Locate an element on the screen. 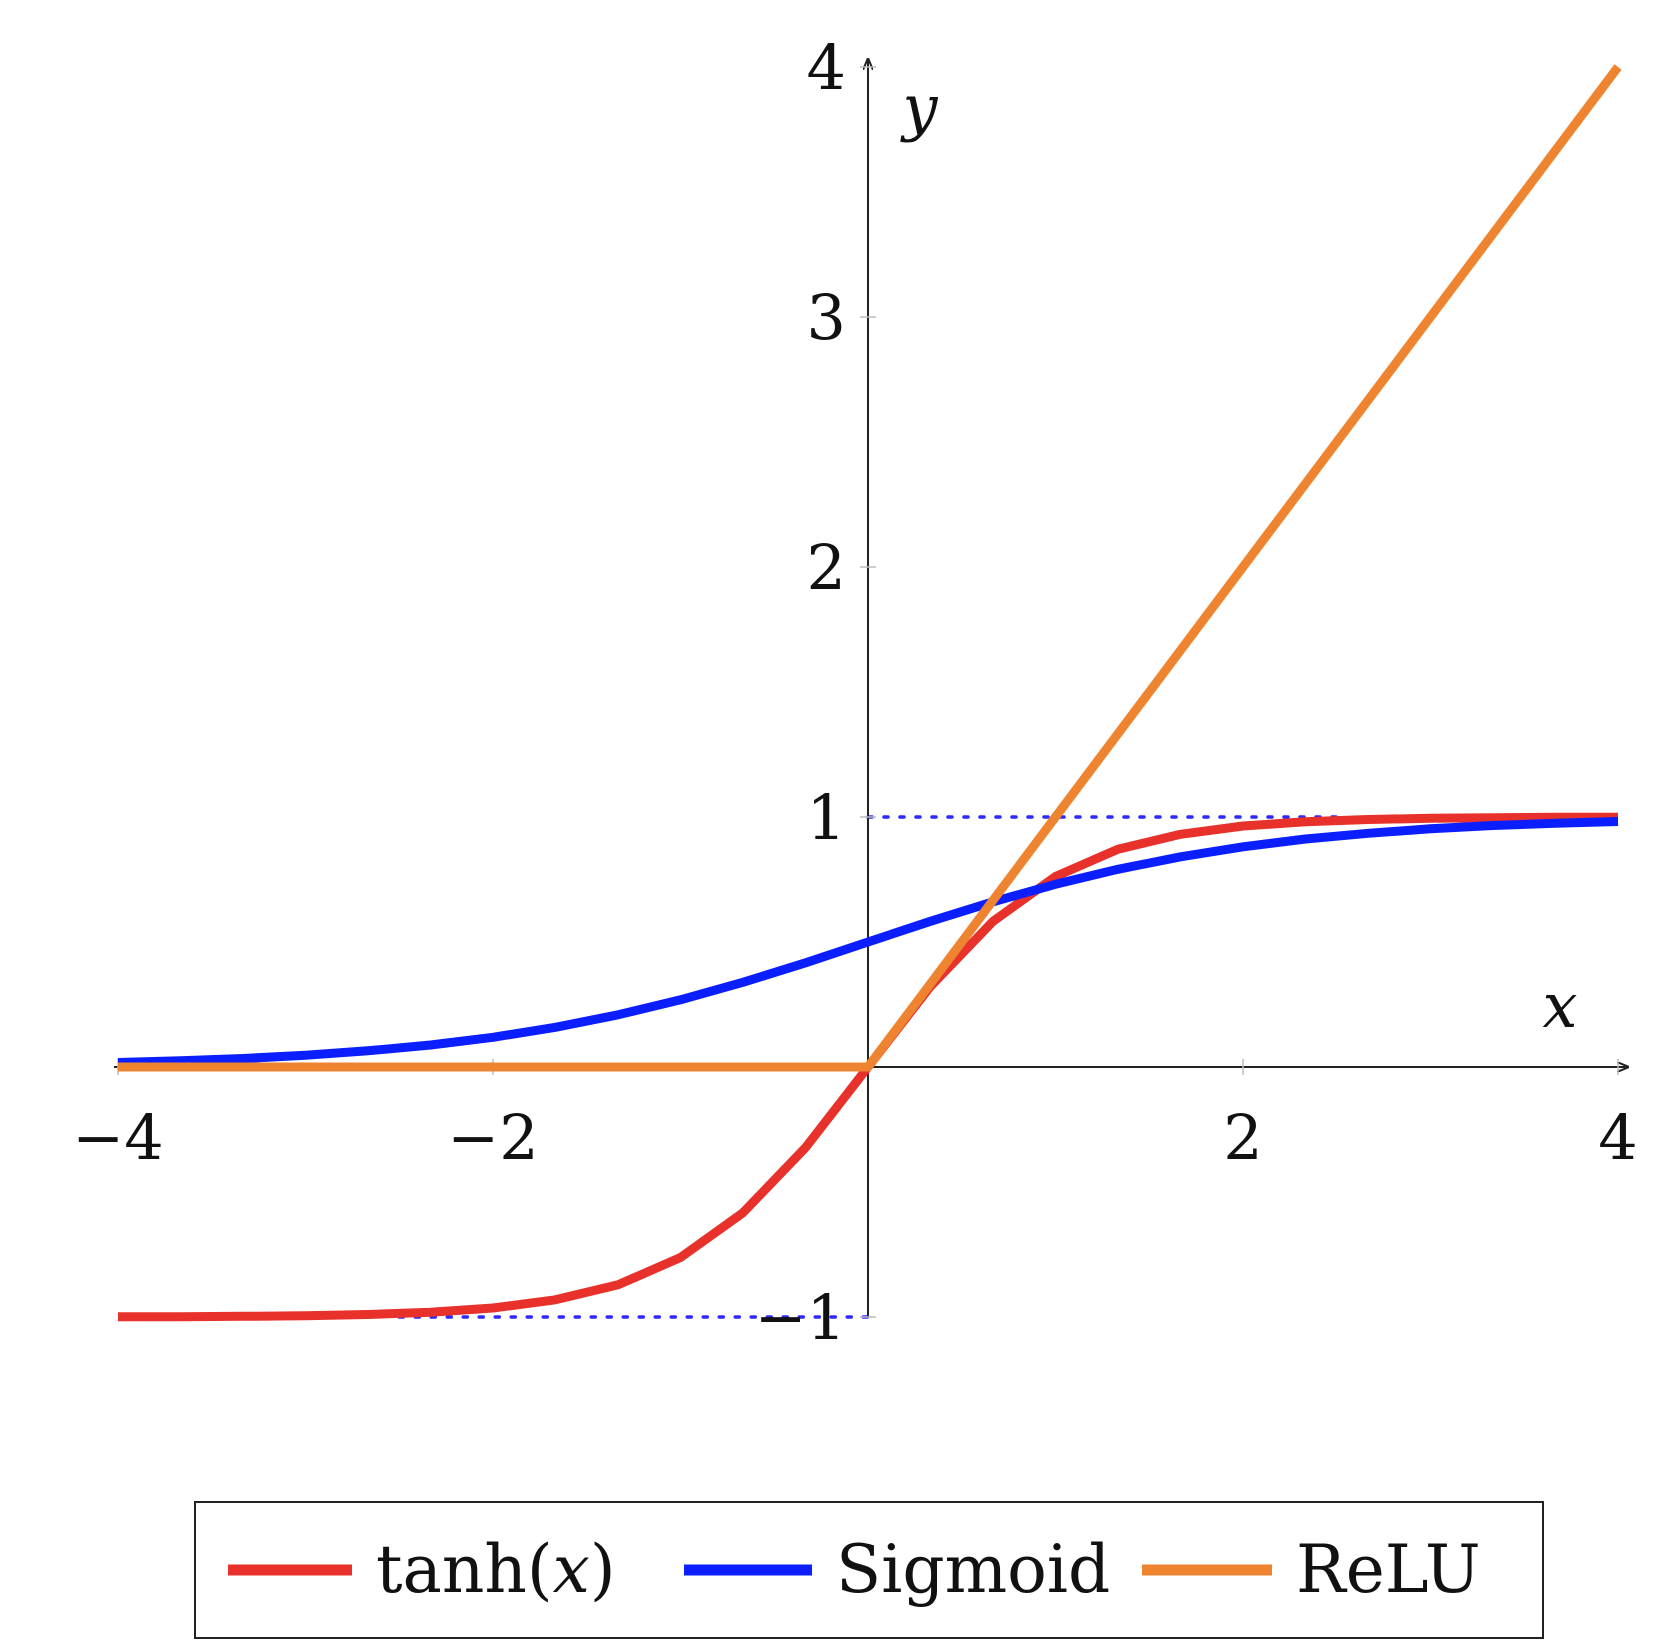 The height and width of the screenshot is (1650, 1666). legend-label: tanh(x) is located at coordinates (496, 1569).